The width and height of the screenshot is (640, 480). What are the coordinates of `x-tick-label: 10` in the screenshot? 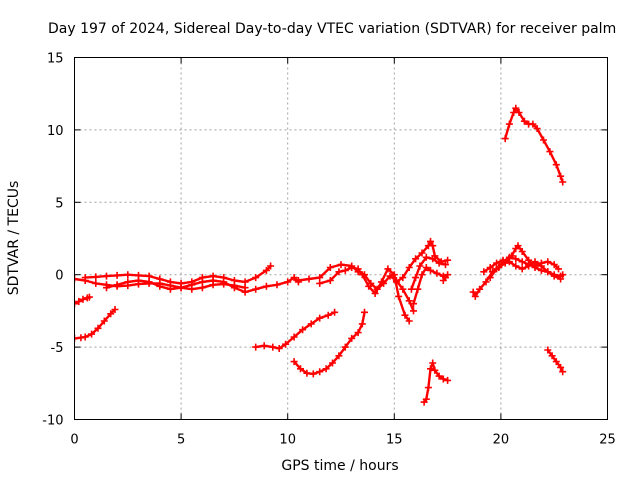 It's located at (287, 440).